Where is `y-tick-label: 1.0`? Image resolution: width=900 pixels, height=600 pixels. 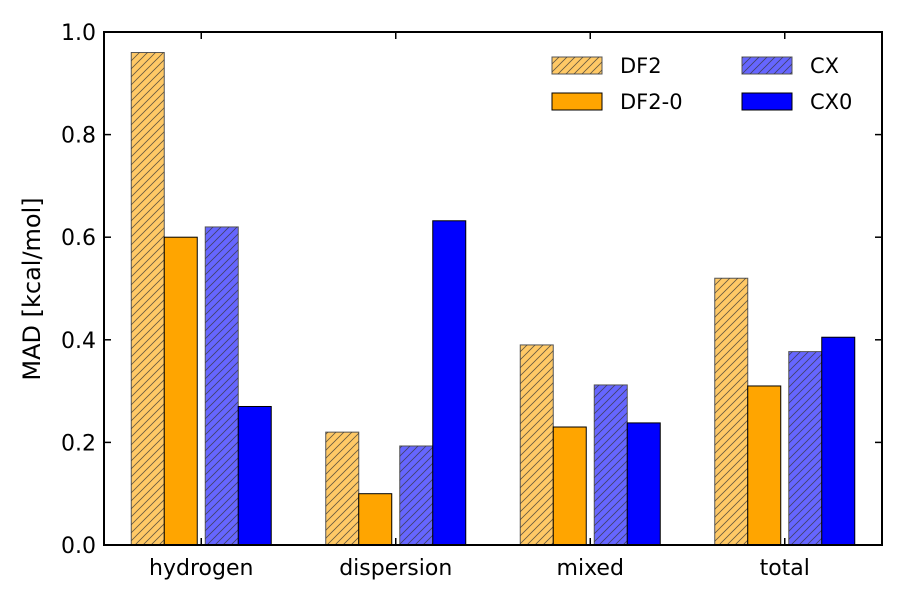
y-tick-label: 1.0 is located at coordinates (78, 33).